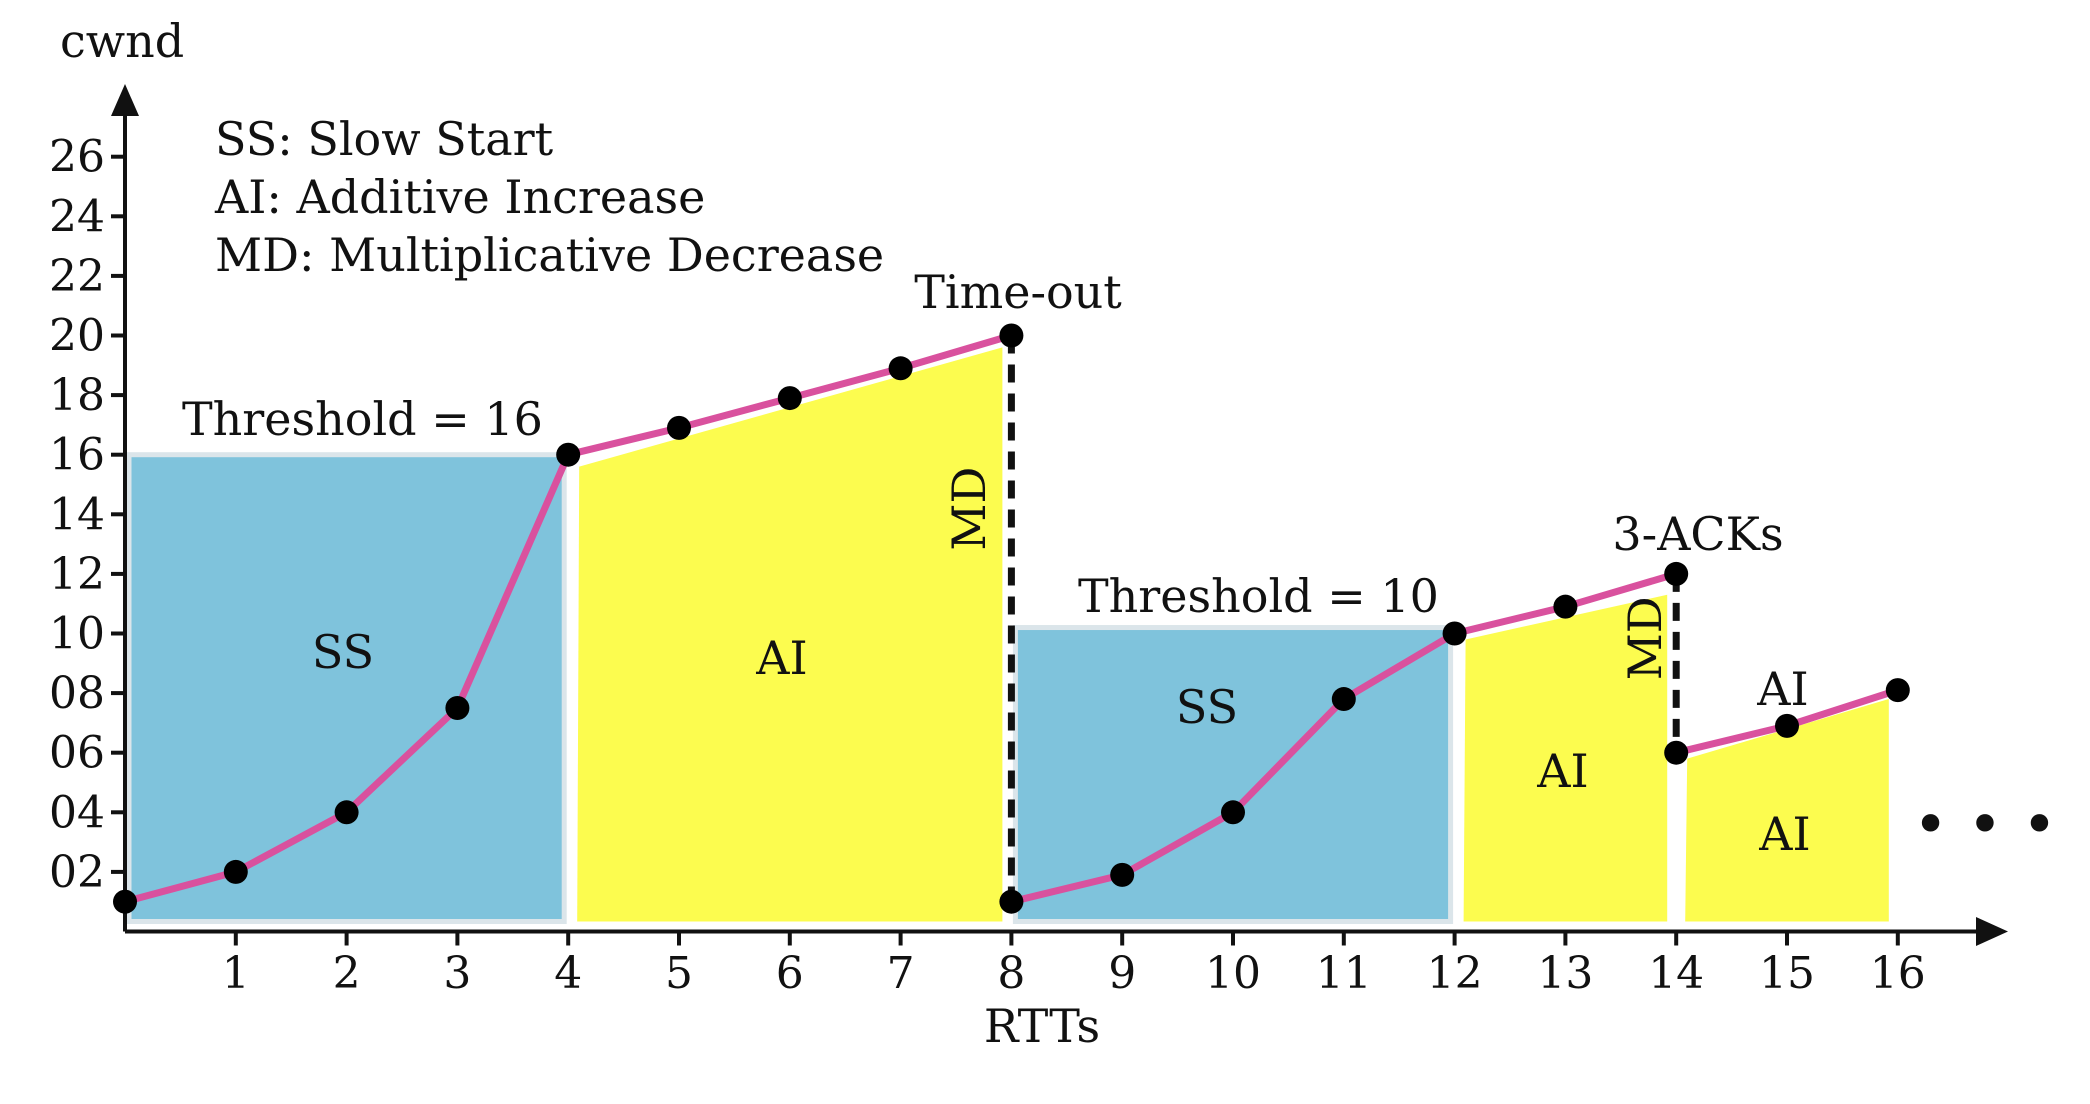 This screenshot has height=1104, width=2090. What do you see at coordinates (1992, 931) in the screenshot?
I see `x-axis-arrow` at bounding box center [1992, 931].